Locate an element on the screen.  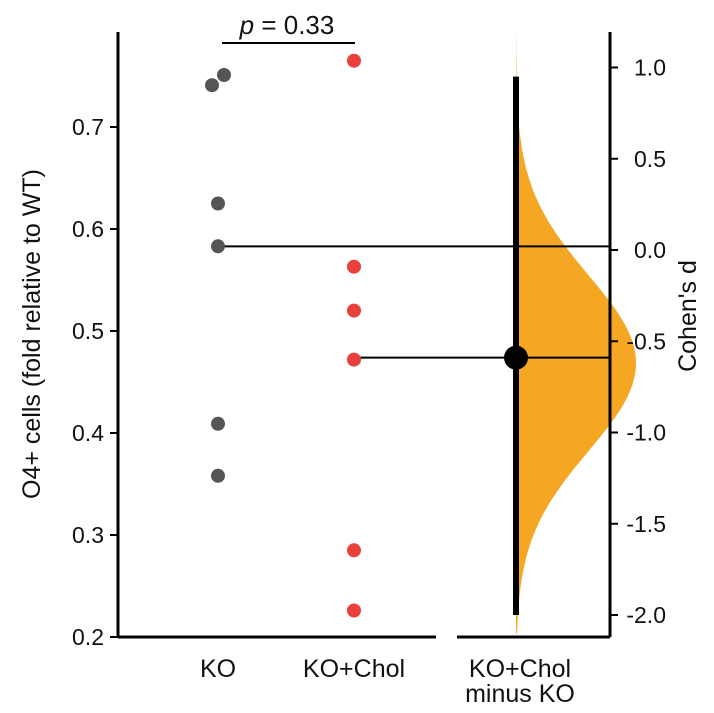
right-y-tick-label: -1.5 is located at coordinates (646, 524).